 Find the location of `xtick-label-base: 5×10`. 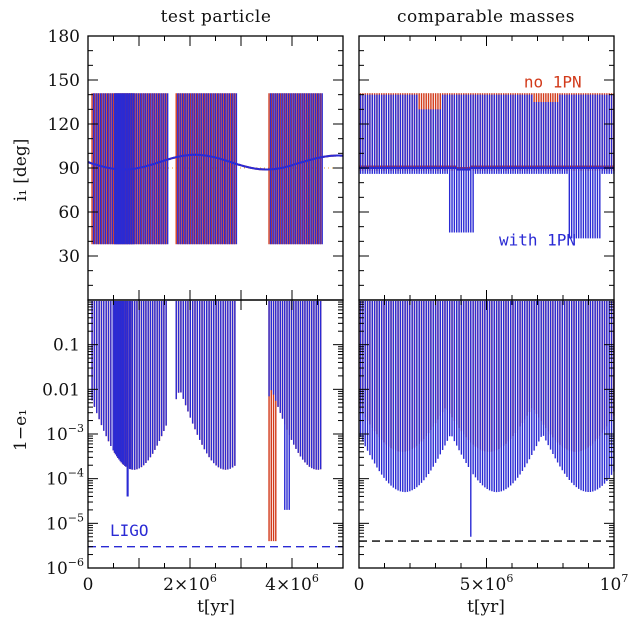

xtick-label-base: 5×10 is located at coordinates (483, 585).